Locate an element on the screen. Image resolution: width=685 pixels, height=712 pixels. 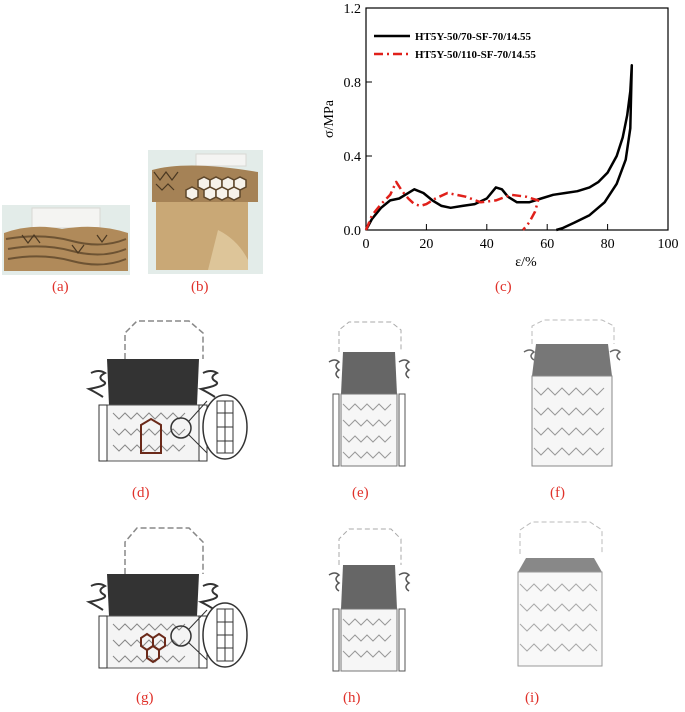
label-e: (e) is located at coordinates (360, 493).